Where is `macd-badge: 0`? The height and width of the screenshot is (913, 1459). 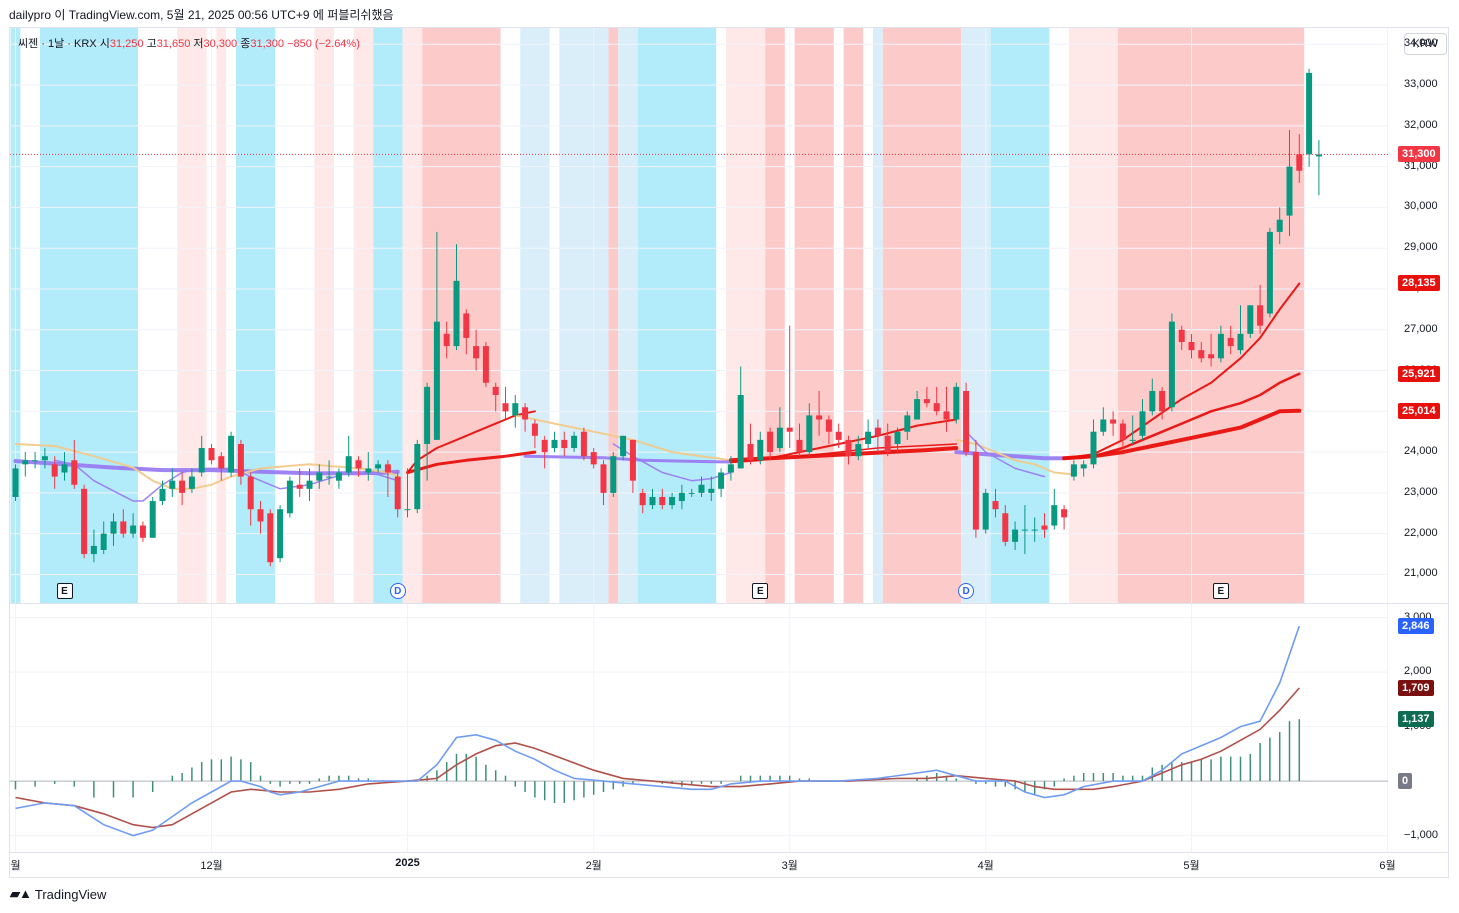 macd-badge: 0 is located at coordinates (1405, 781).